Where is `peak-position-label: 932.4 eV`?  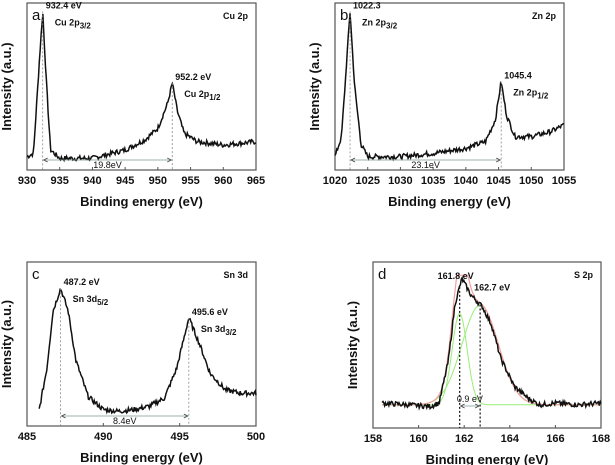 peak-position-label: 932.4 eV is located at coordinates (64, 5).